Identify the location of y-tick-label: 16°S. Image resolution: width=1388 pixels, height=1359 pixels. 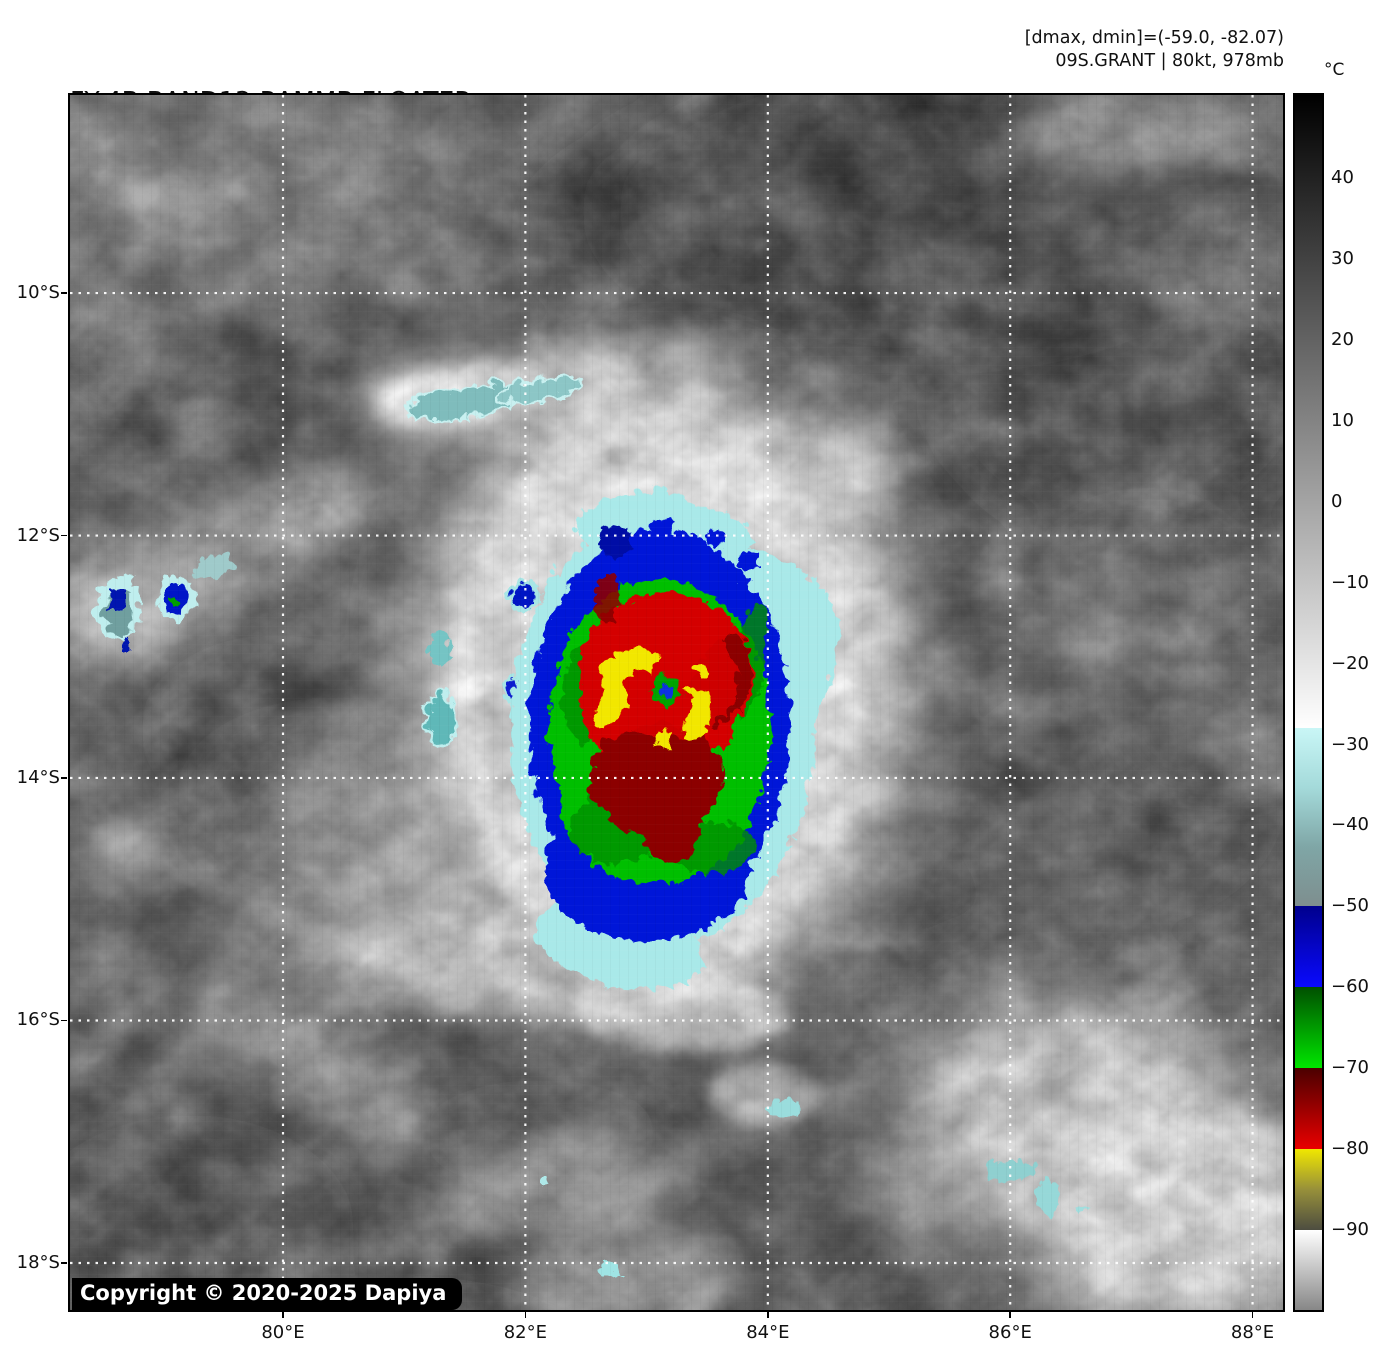
(38, 1020).